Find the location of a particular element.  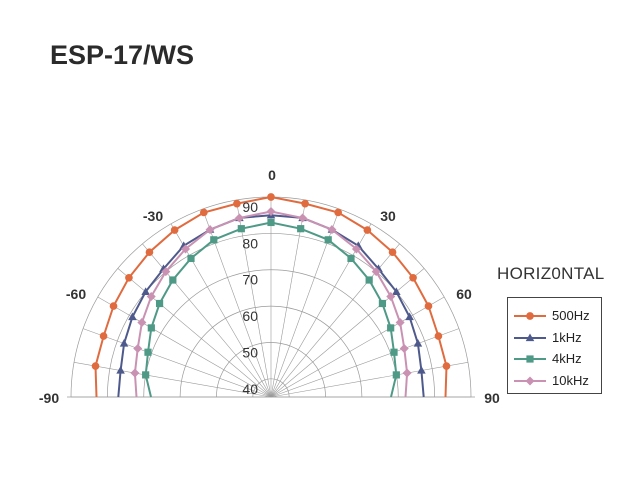

legend-label: 500Hz is located at coordinates (571, 315).